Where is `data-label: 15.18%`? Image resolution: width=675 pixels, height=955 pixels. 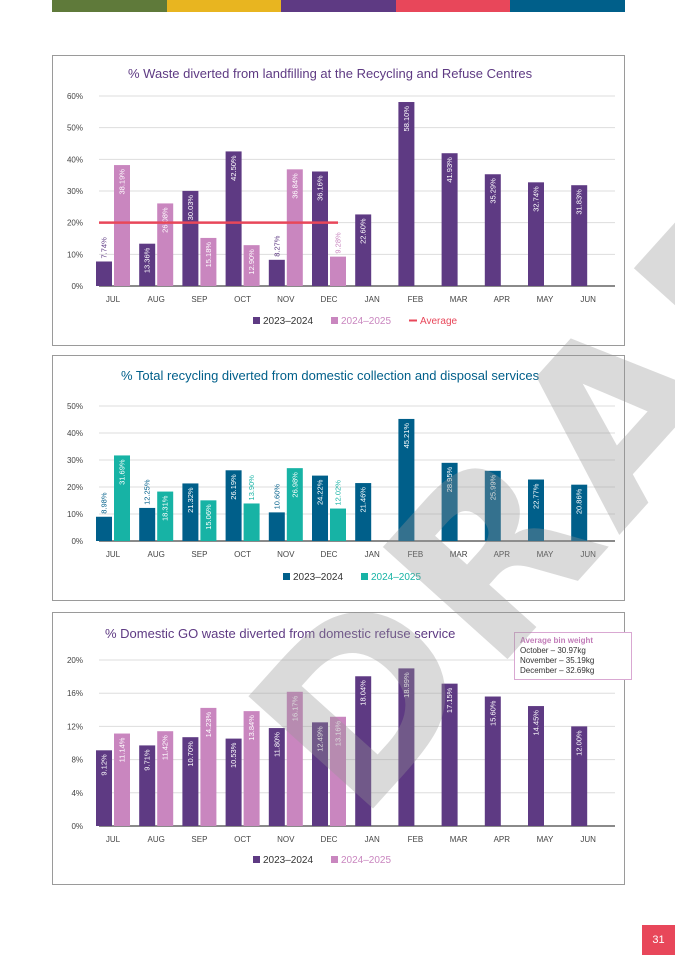
data-label: 15.18% is located at coordinates (208, 255).